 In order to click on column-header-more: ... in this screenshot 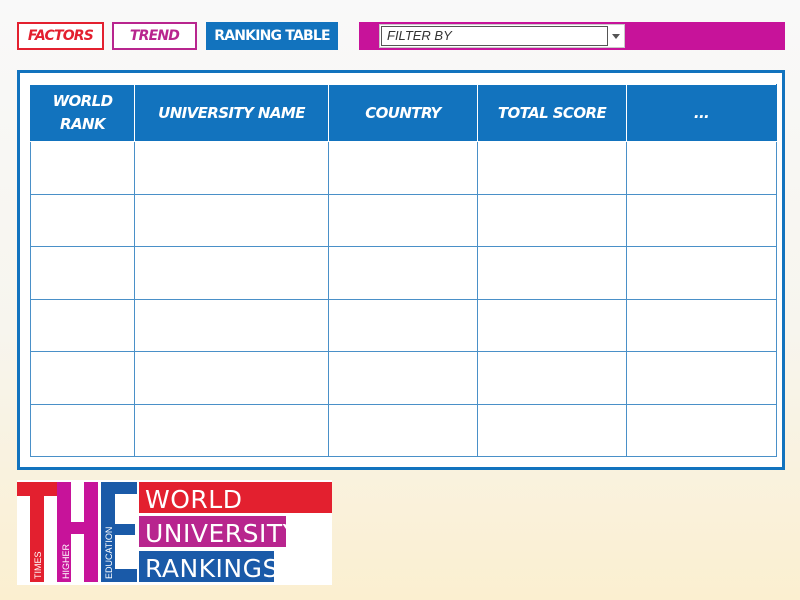, I will do `click(701, 113)`.